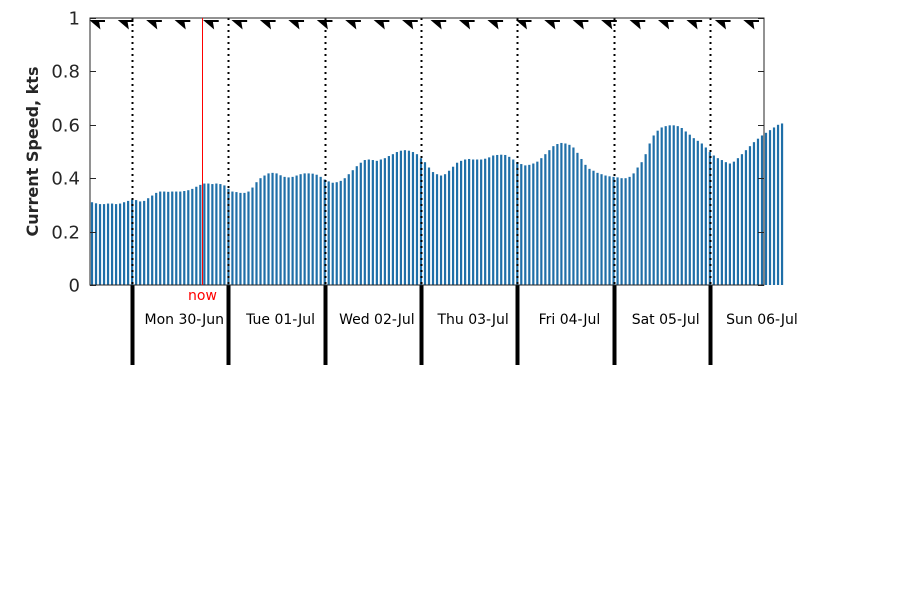 This screenshot has height=600, width=900. I want to click on day-label: Sat 05-Jul, so click(666, 320).